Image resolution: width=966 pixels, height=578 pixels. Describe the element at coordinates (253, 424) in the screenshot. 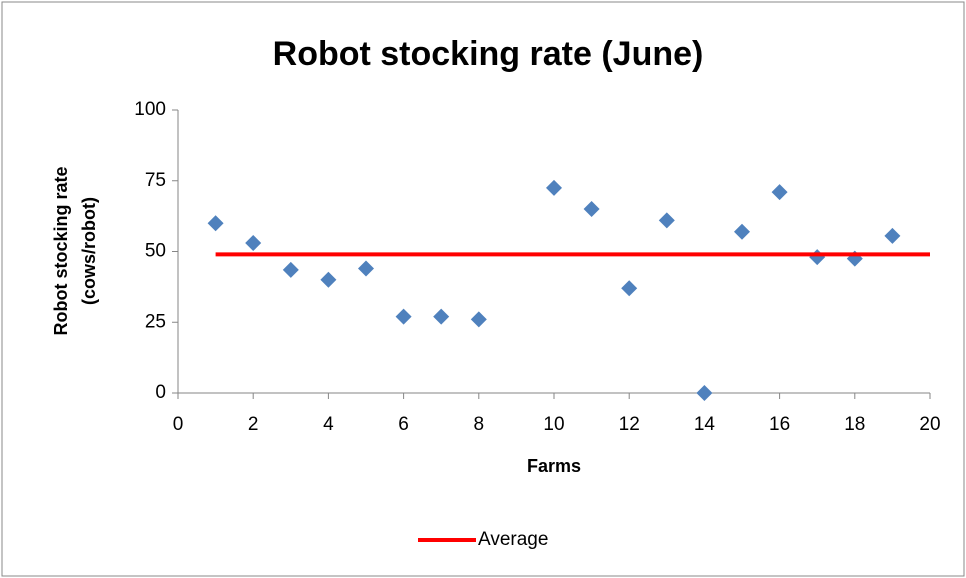

I see `x-tick-label: 2` at that location.